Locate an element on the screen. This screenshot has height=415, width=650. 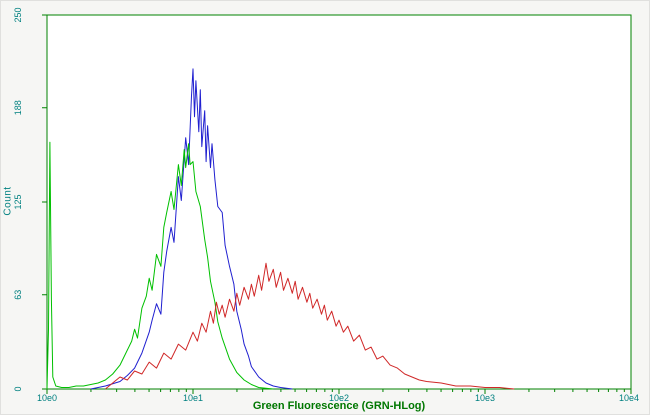
x-tick-label: 10e1 is located at coordinates (193, 398).